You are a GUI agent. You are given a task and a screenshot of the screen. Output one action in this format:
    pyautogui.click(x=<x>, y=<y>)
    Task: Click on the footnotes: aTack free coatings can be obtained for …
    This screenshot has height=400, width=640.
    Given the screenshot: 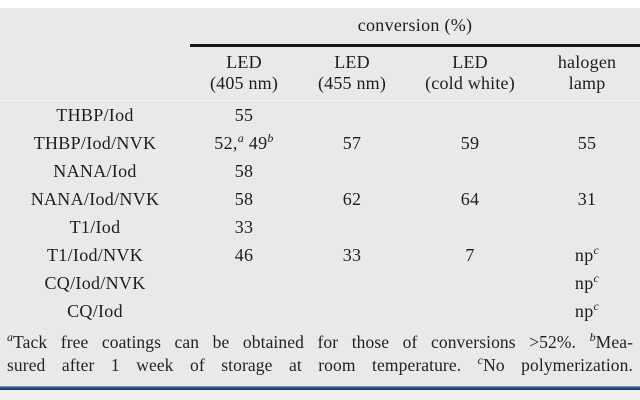 What is the action you would take?
    pyautogui.click(x=320, y=351)
    